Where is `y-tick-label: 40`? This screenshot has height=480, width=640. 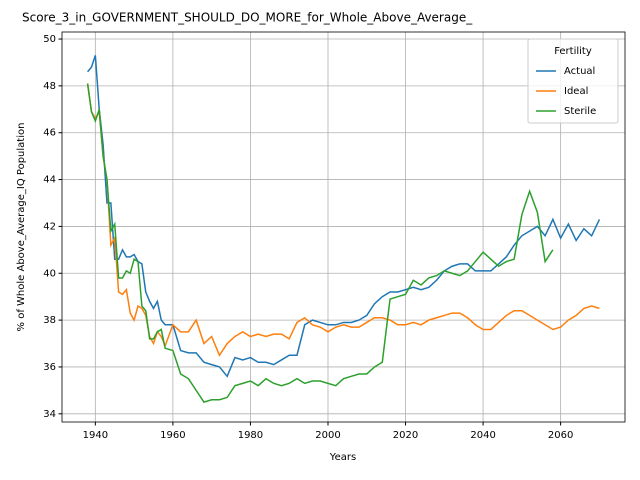
y-tick-label: 40 is located at coordinates (49, 273).